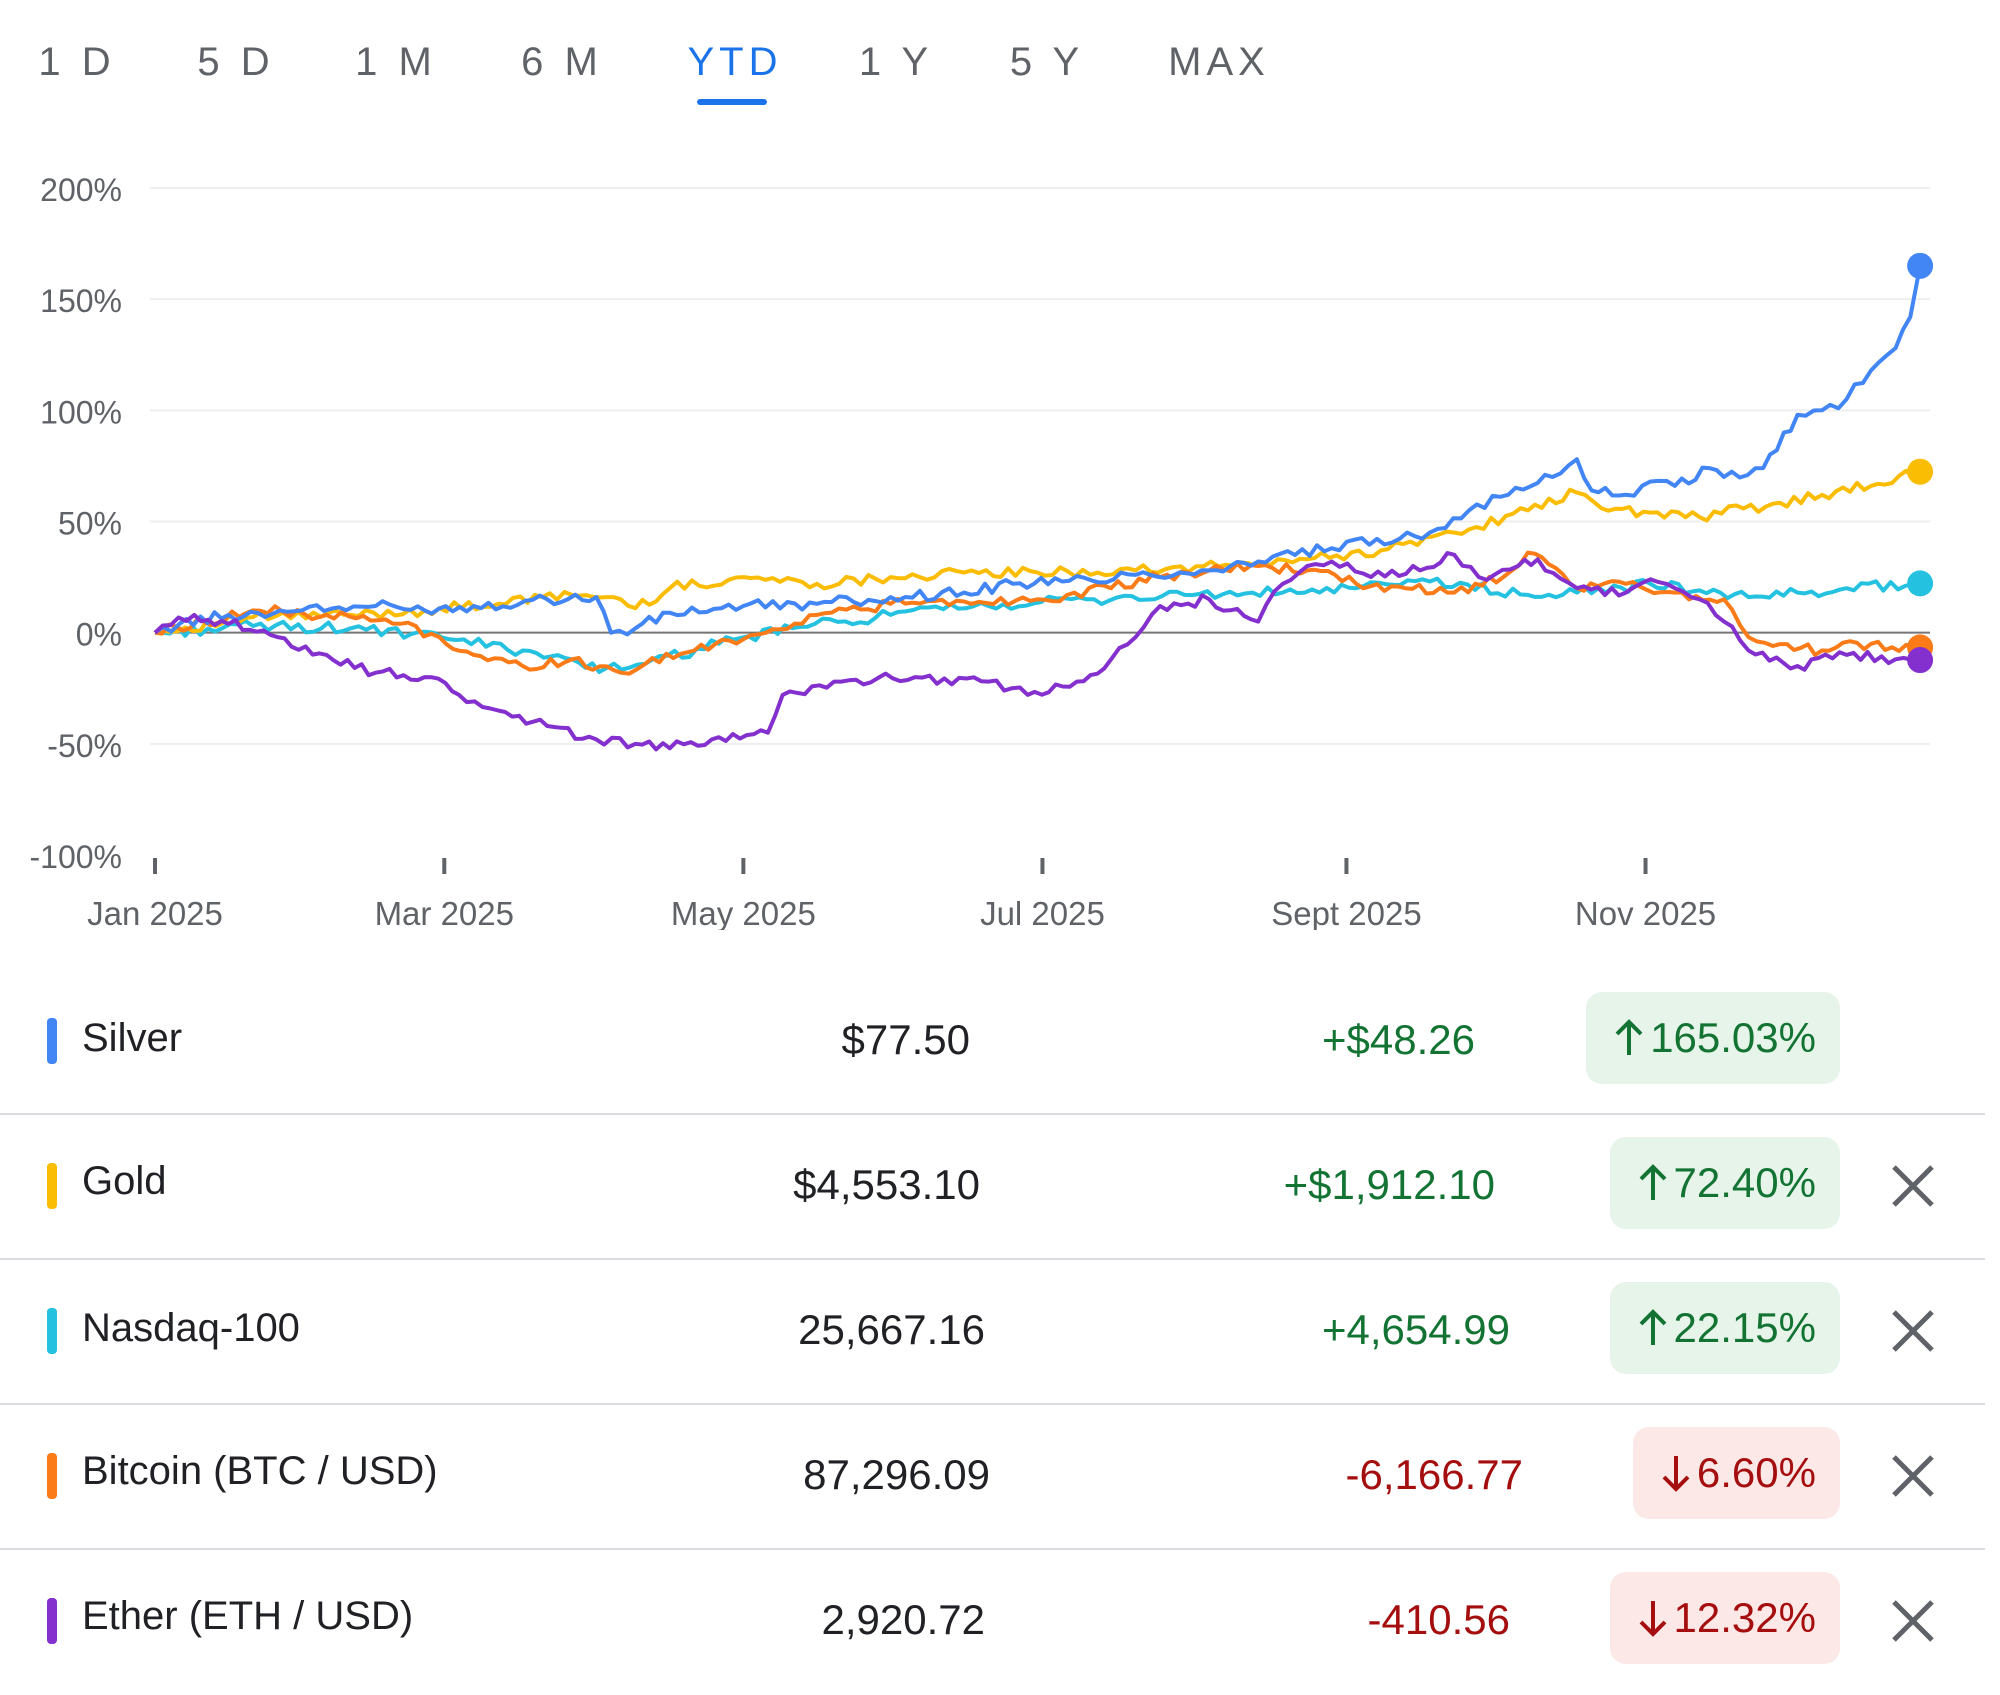  I want to click on end-marker-ether, so click(1920, 660).